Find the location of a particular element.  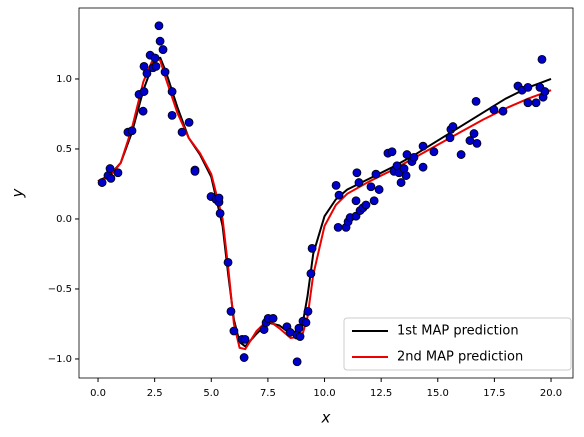

x-tick-label: 20.0 is located at coordinates (551, 393).